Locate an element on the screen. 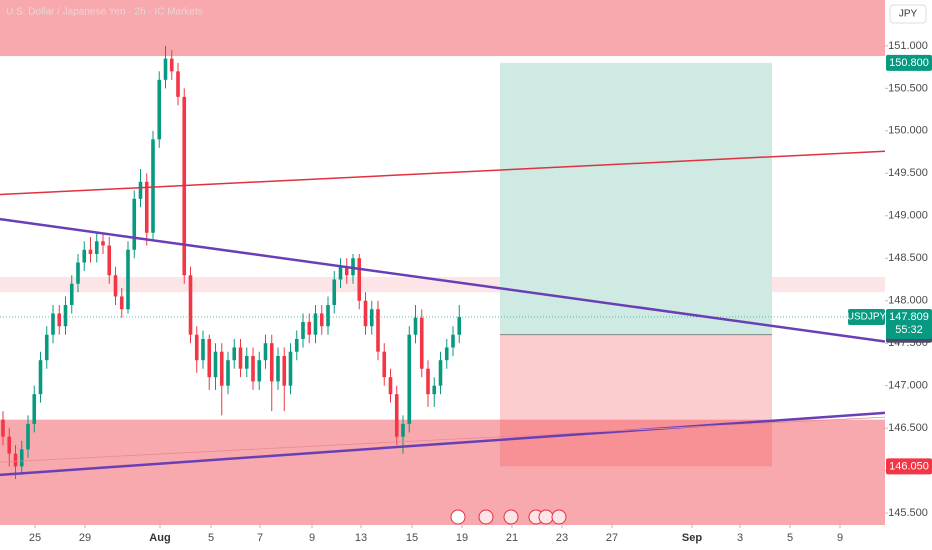 This screenshot has height=550, width=932. zone is located at coordinates (442, 28).